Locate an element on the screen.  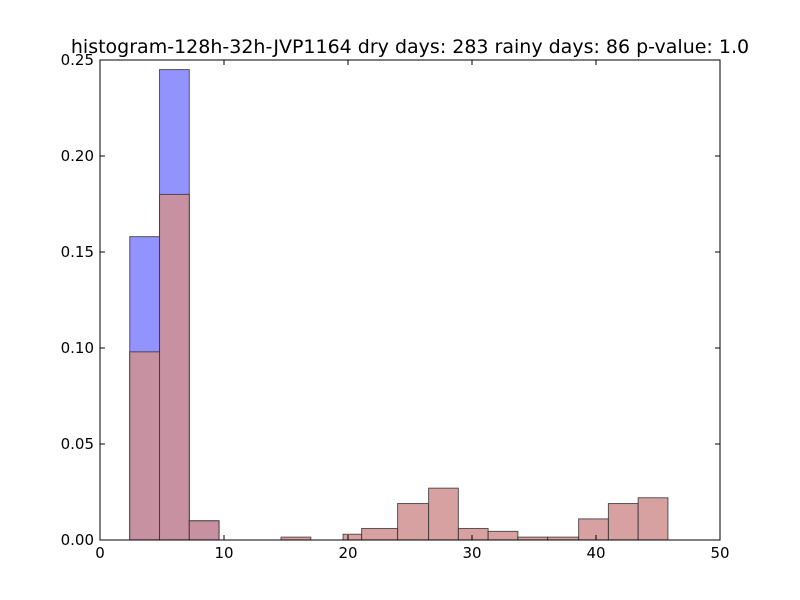
histogram-bar-s1-b9 is located at coordinates (503, 535).